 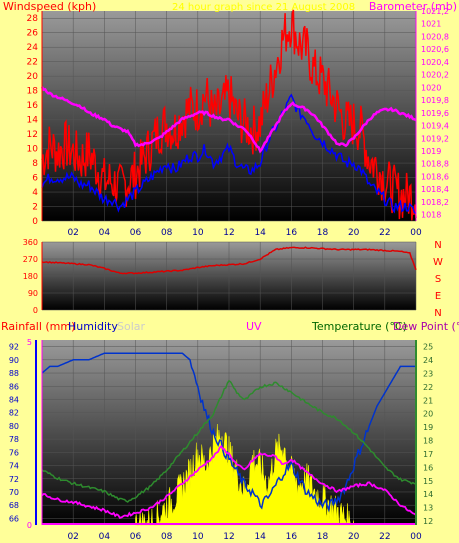 What do you see at coordinates (435, 189) in the screenshot?
I see `barometer-y-tick-label: 1018,4` at bounding box center [435, 189].